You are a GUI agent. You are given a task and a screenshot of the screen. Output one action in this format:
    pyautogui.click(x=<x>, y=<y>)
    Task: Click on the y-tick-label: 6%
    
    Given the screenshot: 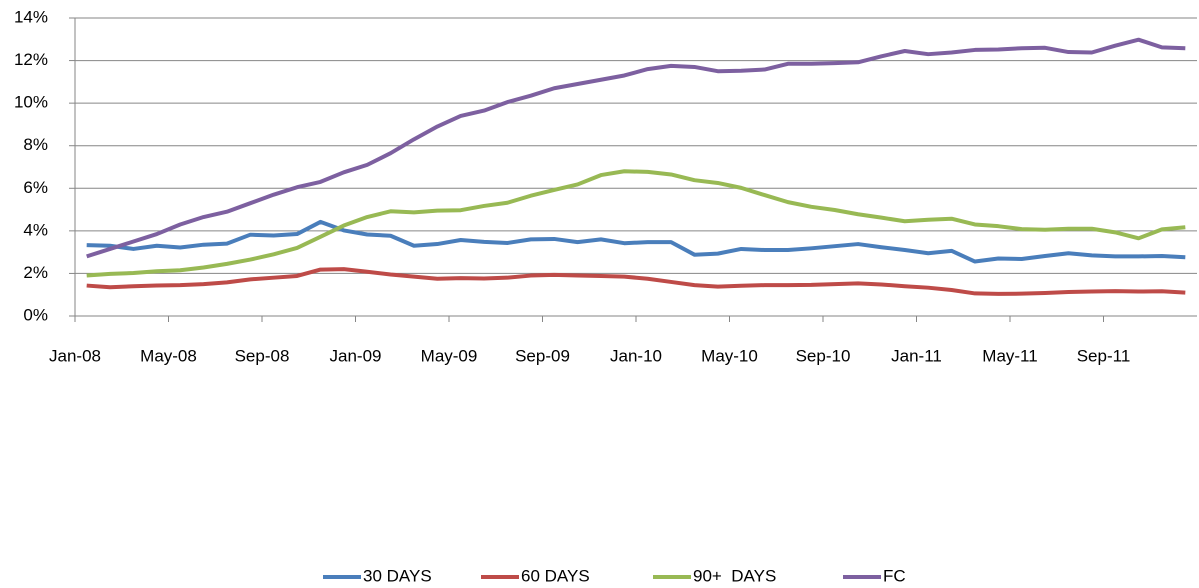 What is the action you would take?
    pyautogui.click(x=35, y=187)
    